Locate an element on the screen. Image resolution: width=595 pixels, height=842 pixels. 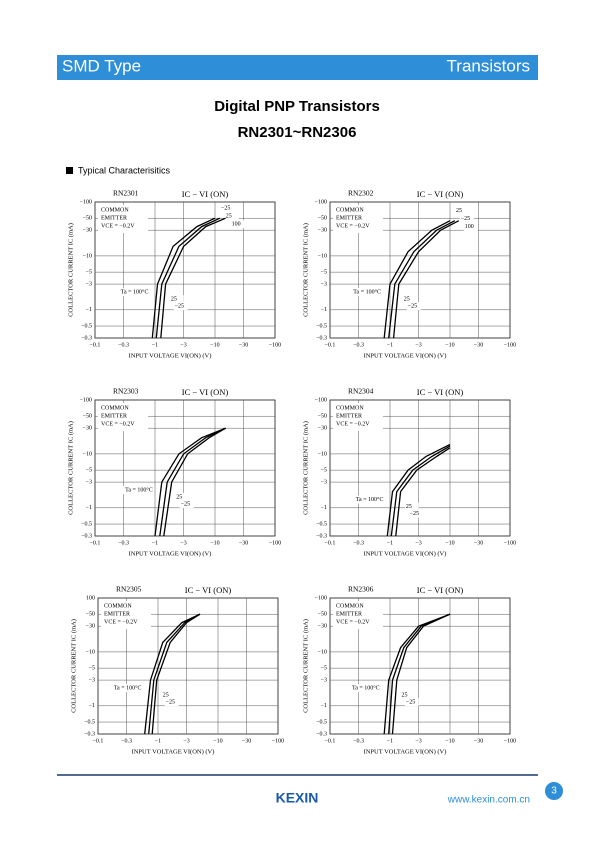
y-tick-label: −1 is located at coordinates (324, 310).